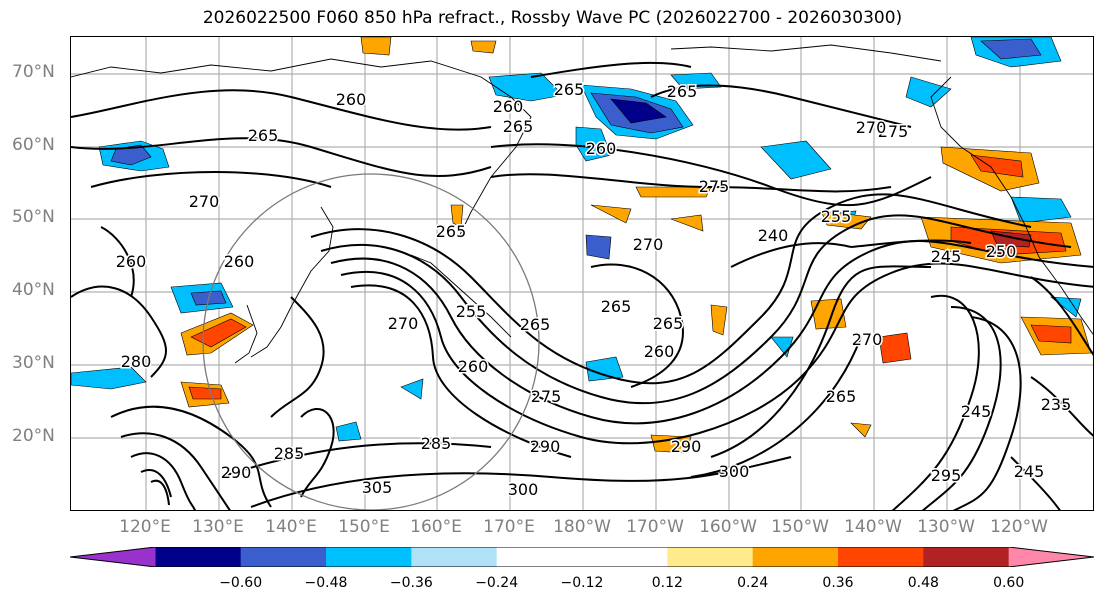 The image size is (1105, 604). I want to click on lat-label-40n: 40°N, so click(33, 290).